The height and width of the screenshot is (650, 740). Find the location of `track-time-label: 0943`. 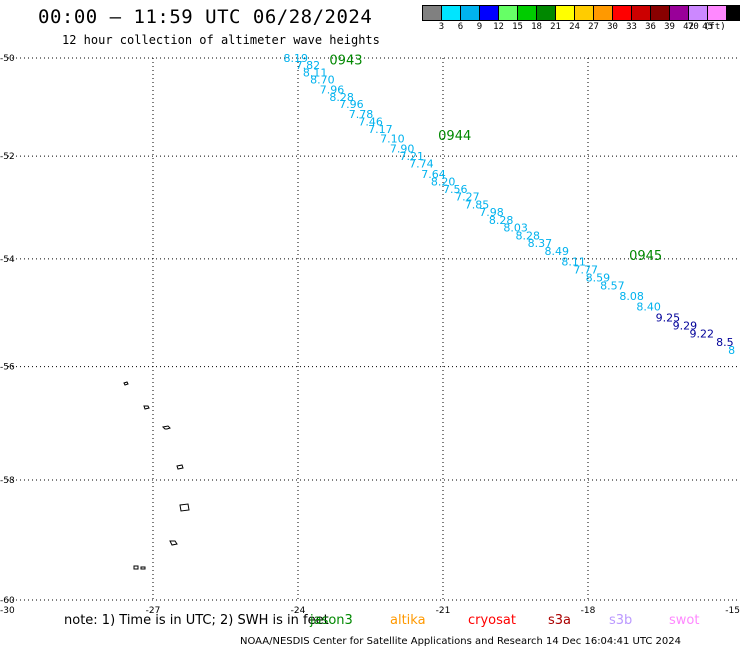

track-time-label: 0943 is located at coordinates (345, 60).